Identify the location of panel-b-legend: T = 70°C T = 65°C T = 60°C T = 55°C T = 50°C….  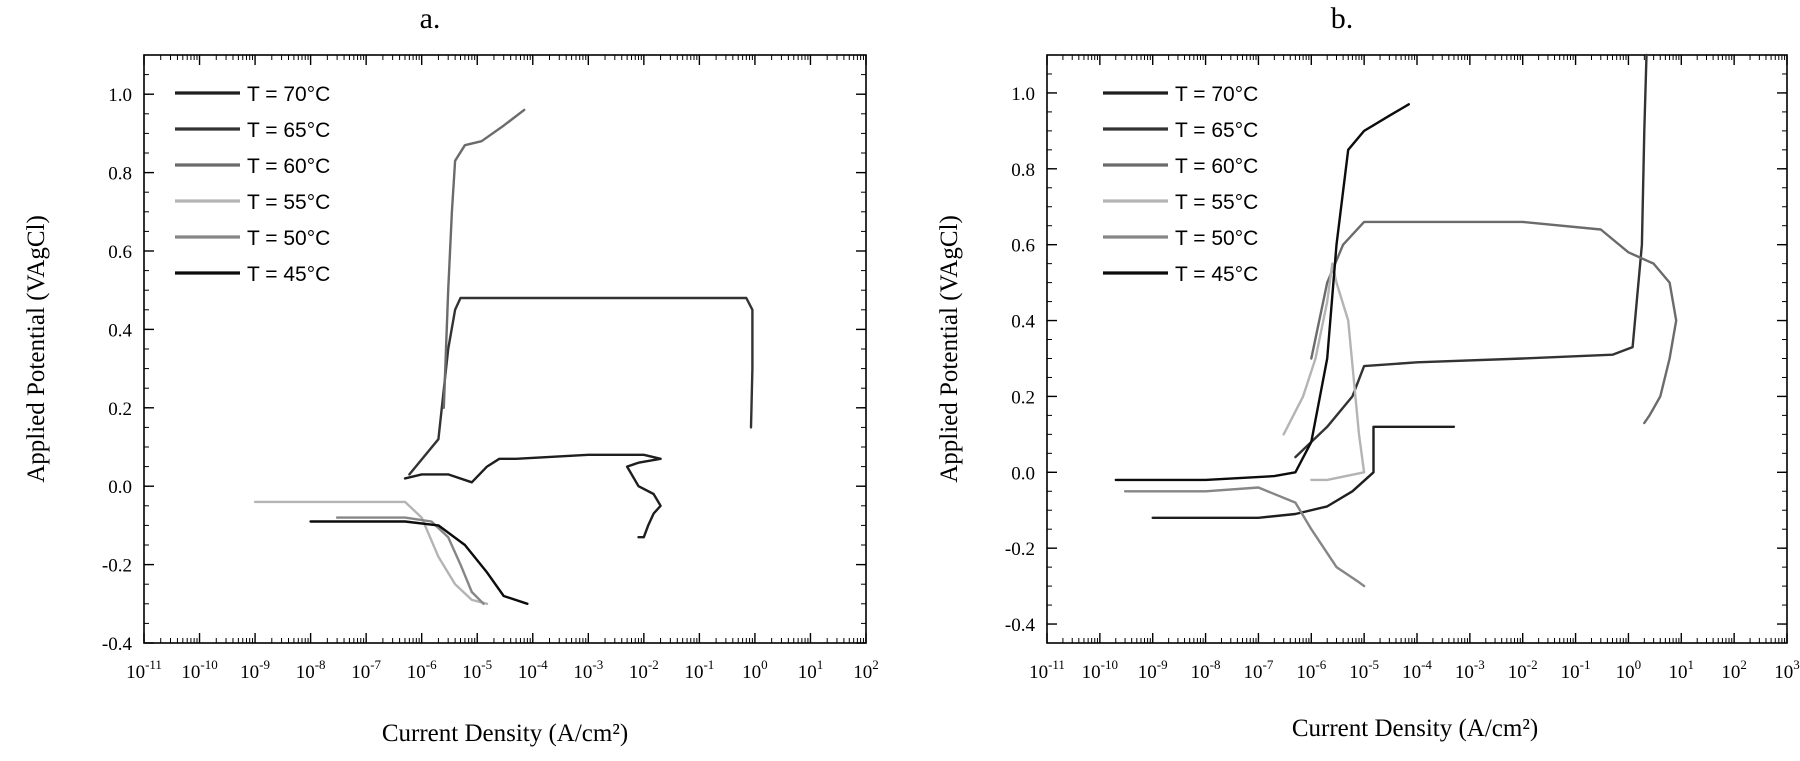
(1180, 184).